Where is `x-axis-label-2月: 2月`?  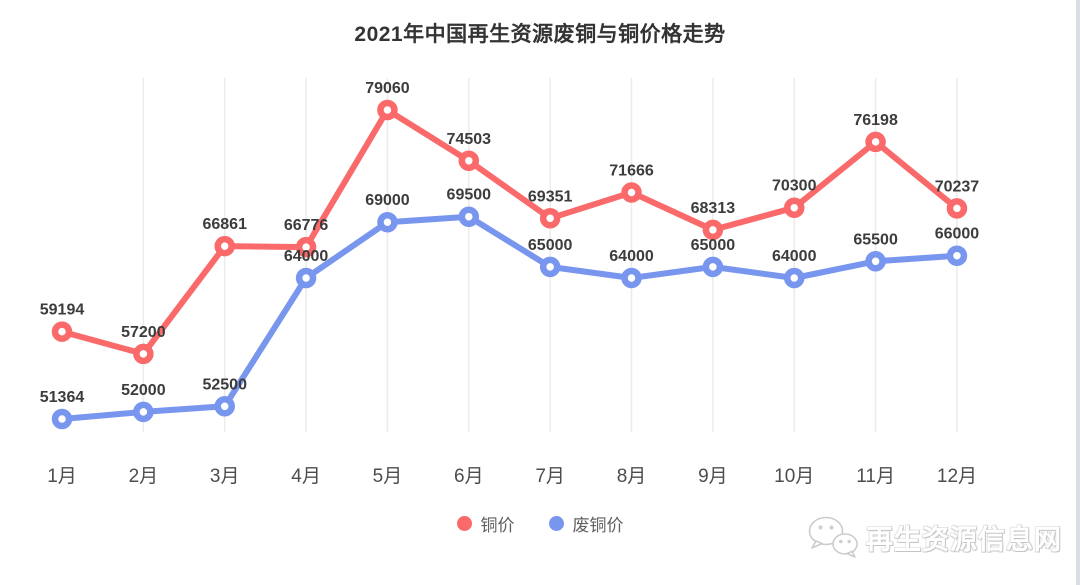 x-axis-label-2月: 2月 is located at coordinates (144, 476).